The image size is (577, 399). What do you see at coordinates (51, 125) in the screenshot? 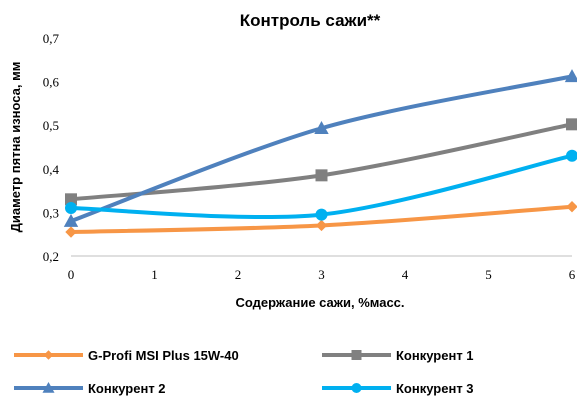
I see `y-tick-label: 0,5` at bounding box center [51, 125].